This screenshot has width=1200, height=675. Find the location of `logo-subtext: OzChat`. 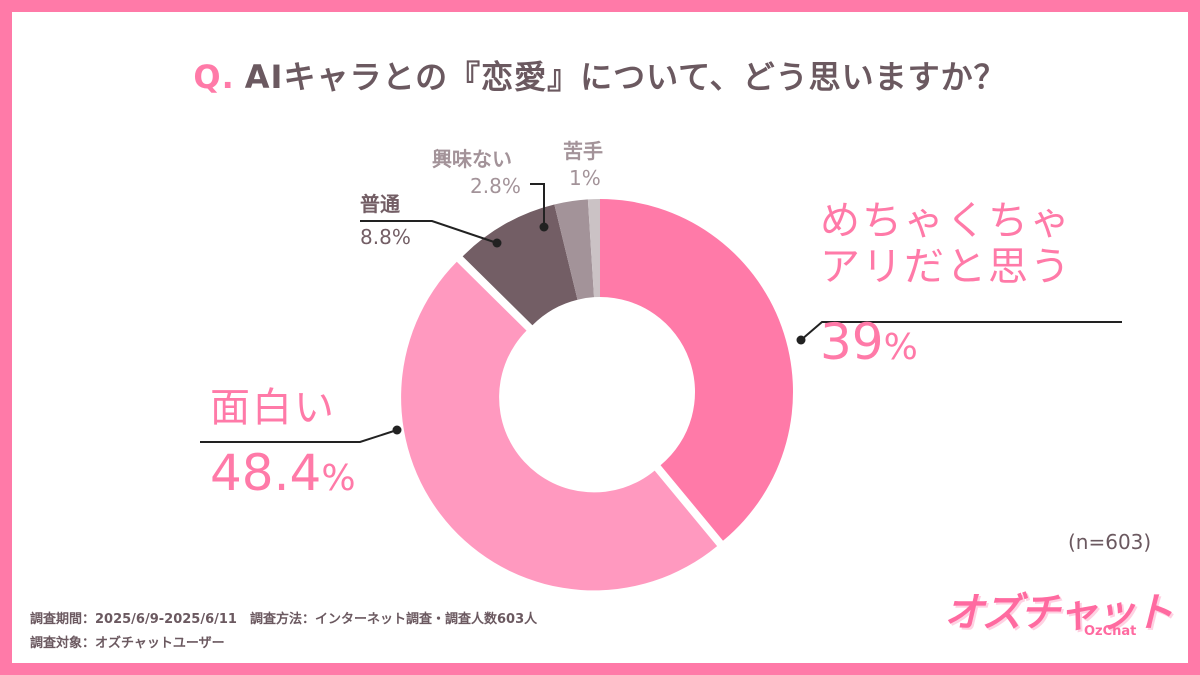

logo-subtext: OzChat is located at coordinates (1110, 631).